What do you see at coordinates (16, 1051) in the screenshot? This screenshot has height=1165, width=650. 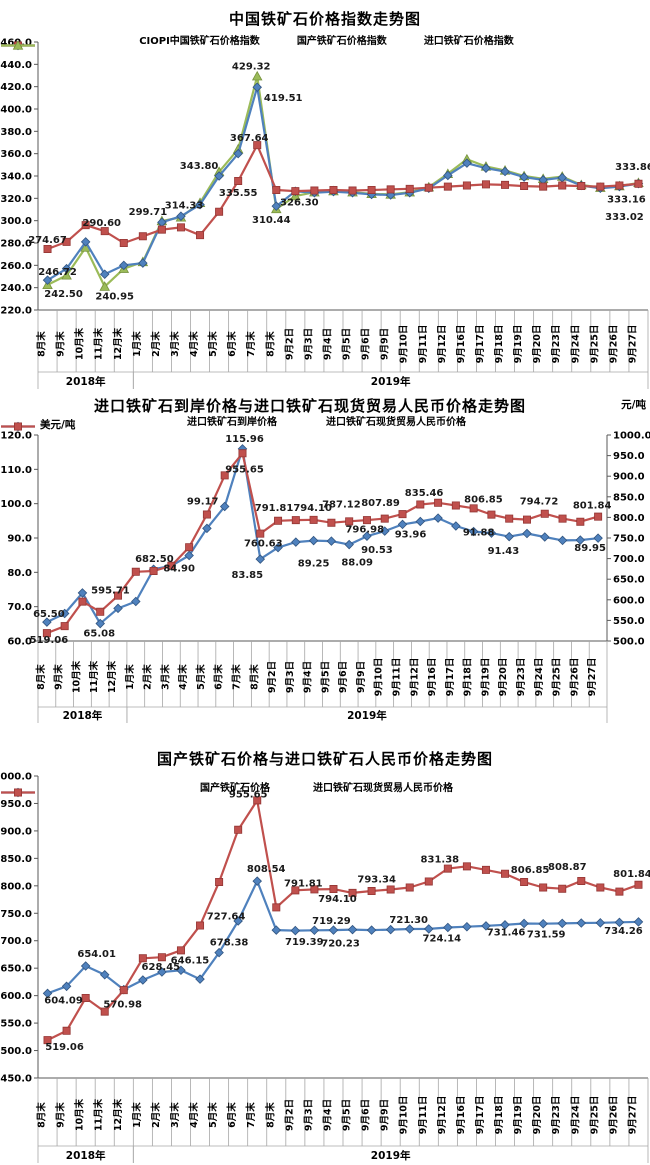 I see `y-tick-label: 500.0` at bounding box center [16, 1051].